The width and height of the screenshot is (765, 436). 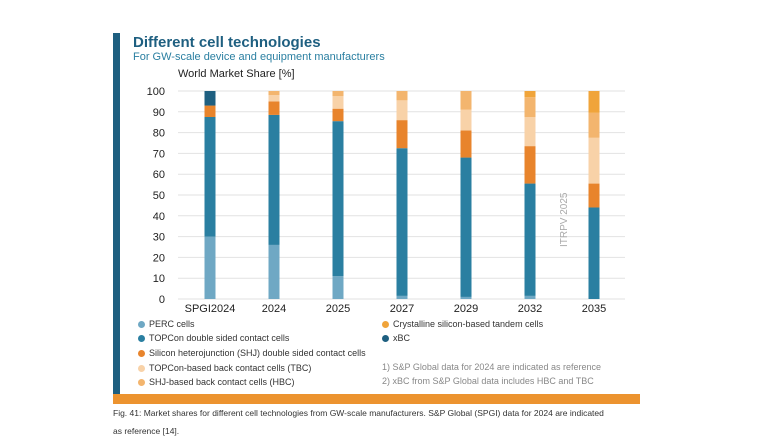 What do you see at coordinates (159, 113) in the screenshot?
I see `y-tick-label: 90` at bounding box center [159, 113].